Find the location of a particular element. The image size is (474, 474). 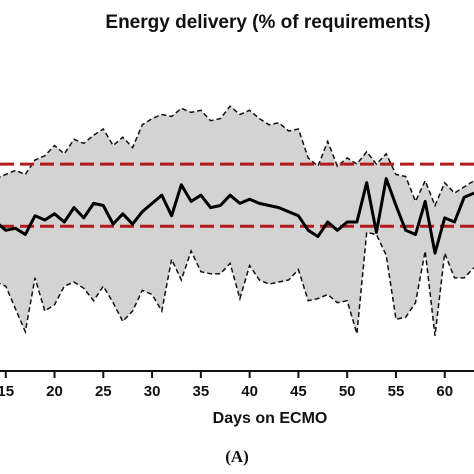

x-tick-label-50: 50 is located at coordinates (347, 391).